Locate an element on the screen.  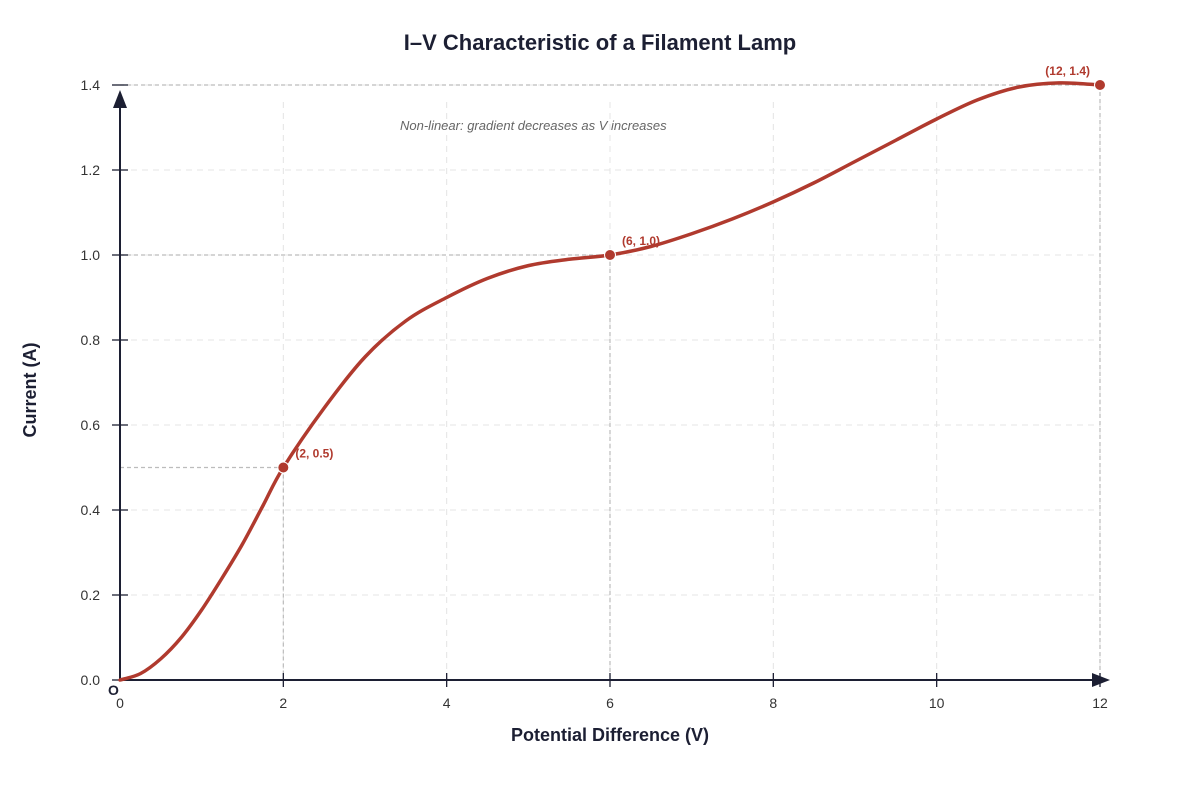
x-tick-label: 12 is located at coordinates (1100, 703).